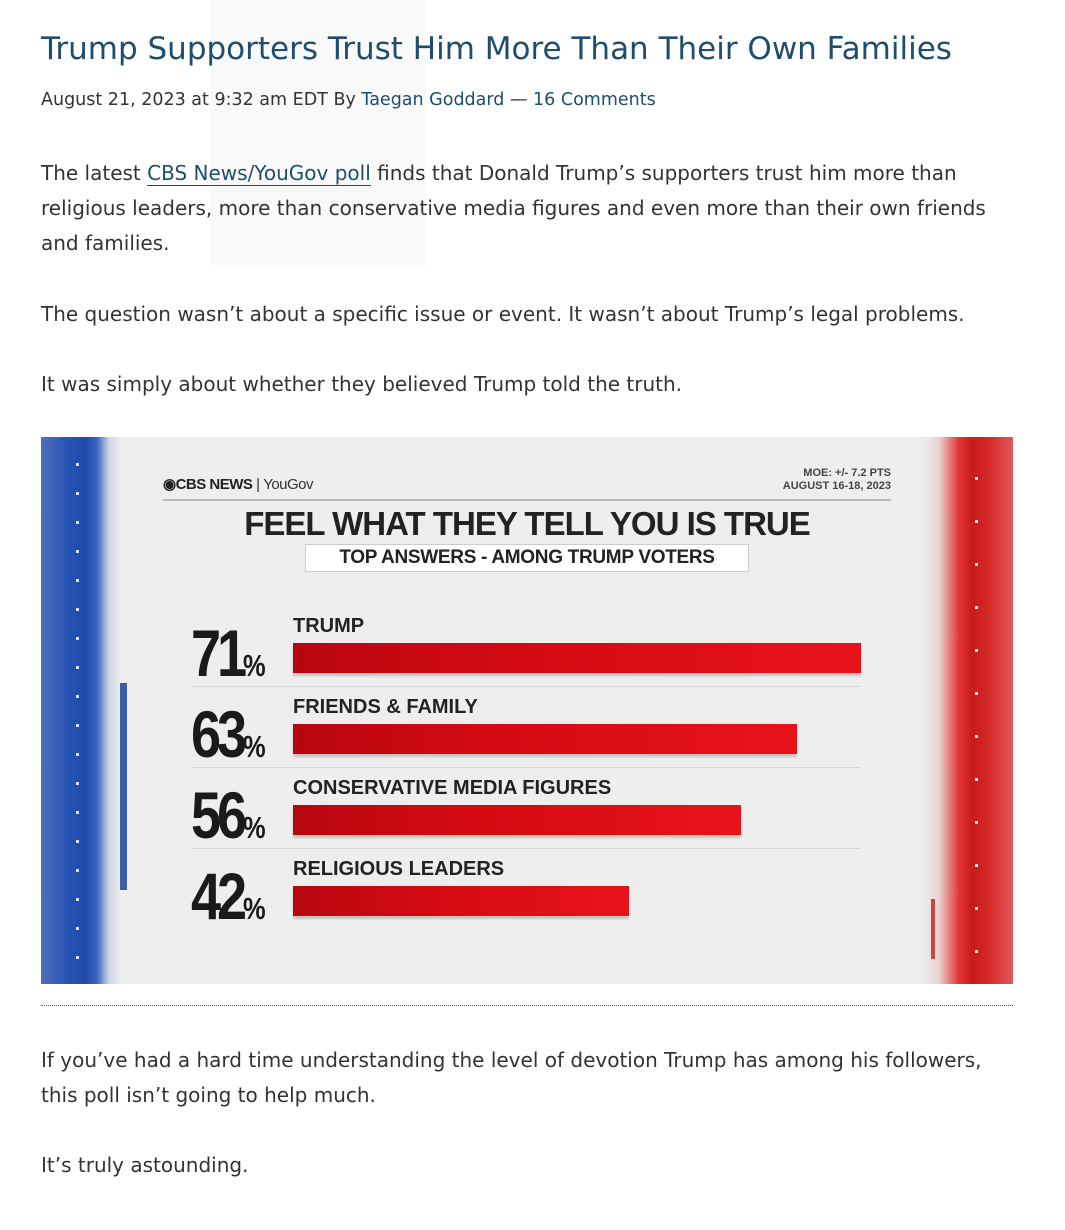 Image resolution: width=1065 pixels, height=1230 pixels. Describe the element at coordinates (219, 734) in the screenshot. I see `value-number: 63` at that location.